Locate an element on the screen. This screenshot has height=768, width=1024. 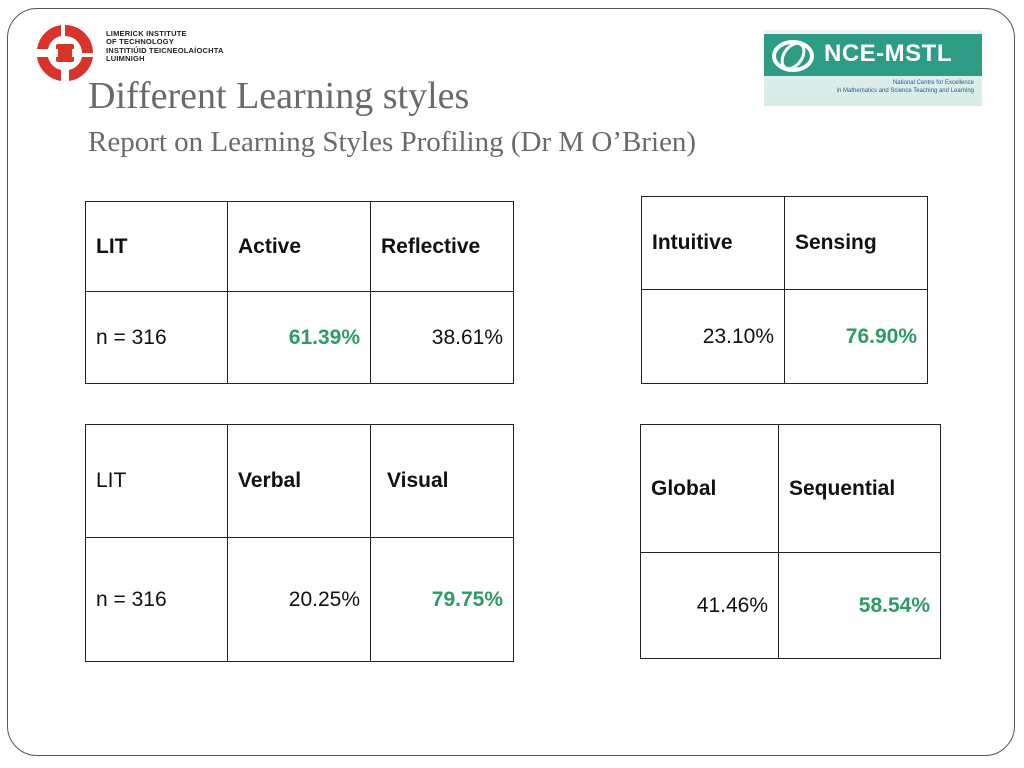
table-row: 23.10% 76.90% is located at coordinates (784, 336).